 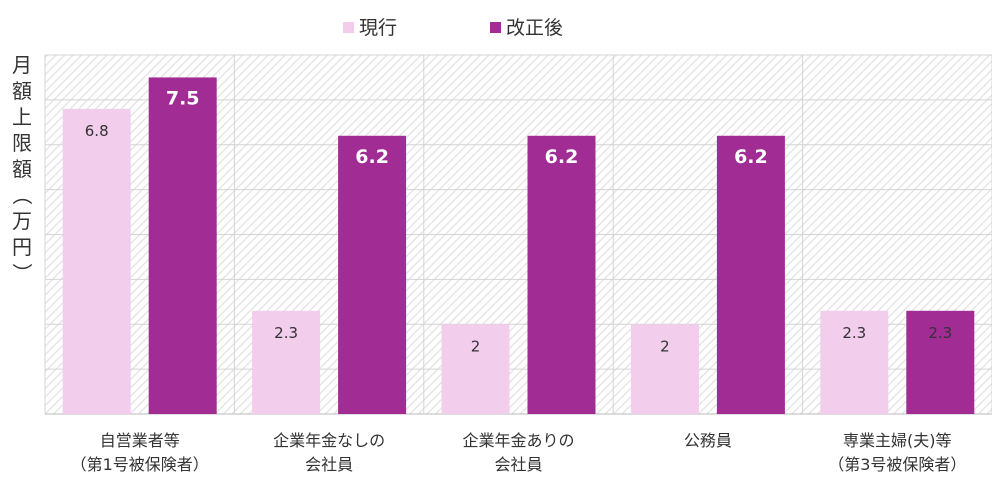 I want to click on x-tick-label: 専業主婦(夫)等, so click(x=897, y=440).